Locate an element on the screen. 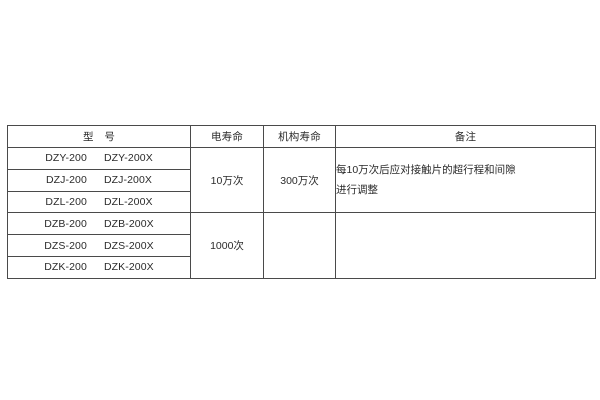 The height and width of the screenshot is (400, 600). table-row: DZJ-200 DZJ-200X is located at coordinates (301, 180).